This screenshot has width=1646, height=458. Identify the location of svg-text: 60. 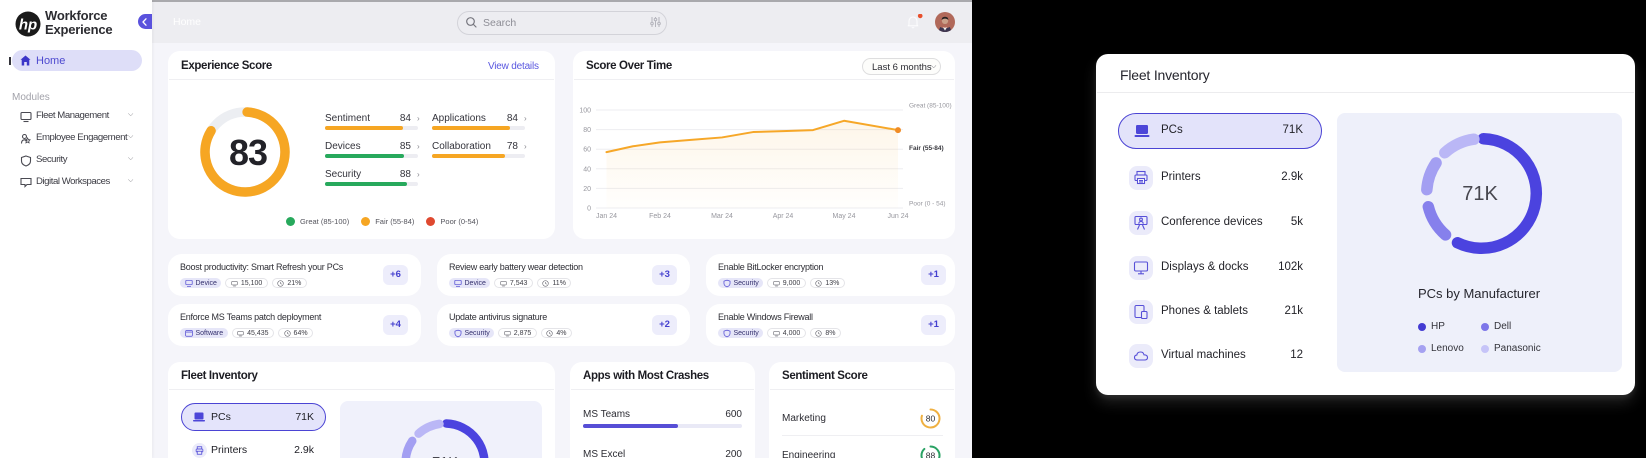
(587, 150).